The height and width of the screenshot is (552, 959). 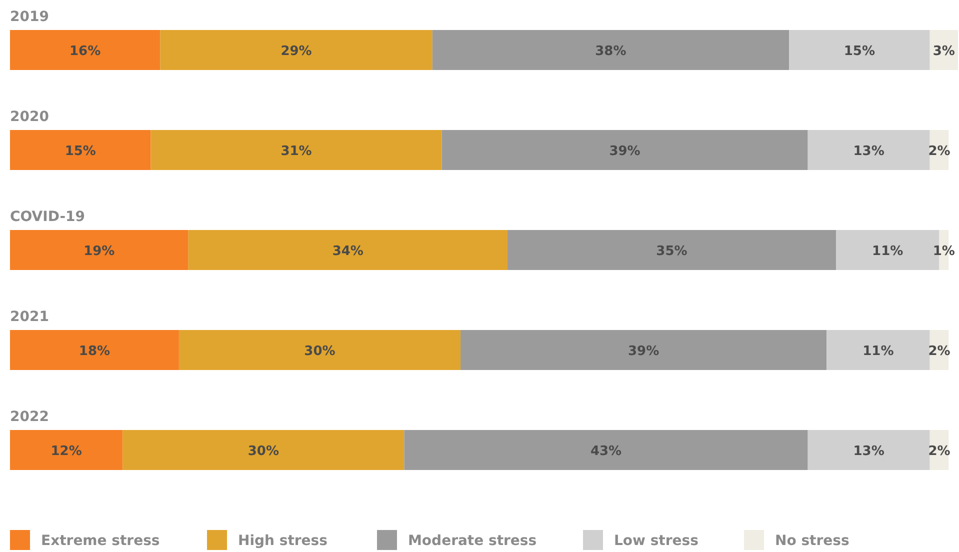 What do you see at coordinates (29, 17) in the screenshot?
I see `y-tick-label: 2019` at bounding box center [29, 17].